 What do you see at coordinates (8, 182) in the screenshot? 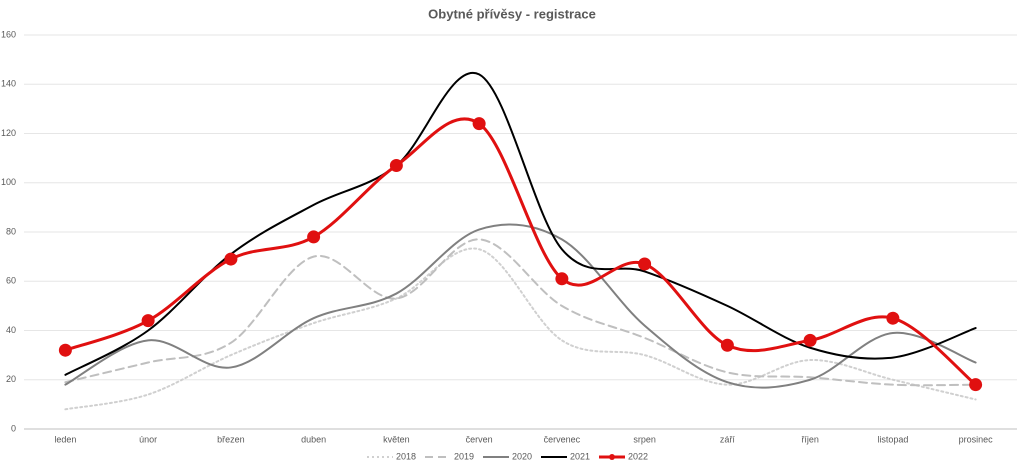
I see `y-tick-label: 100` at bounding box center [8, 182].